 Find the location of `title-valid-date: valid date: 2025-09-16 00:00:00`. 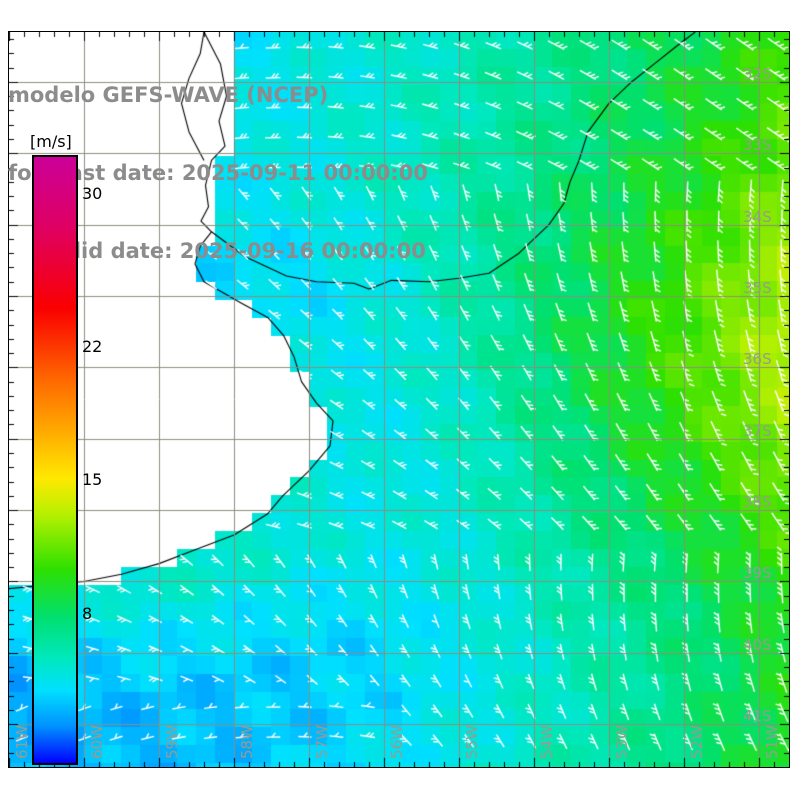

title-valid-date: valid date: 2025-09-16 00:00:00 is located at coordinates (236, 251).